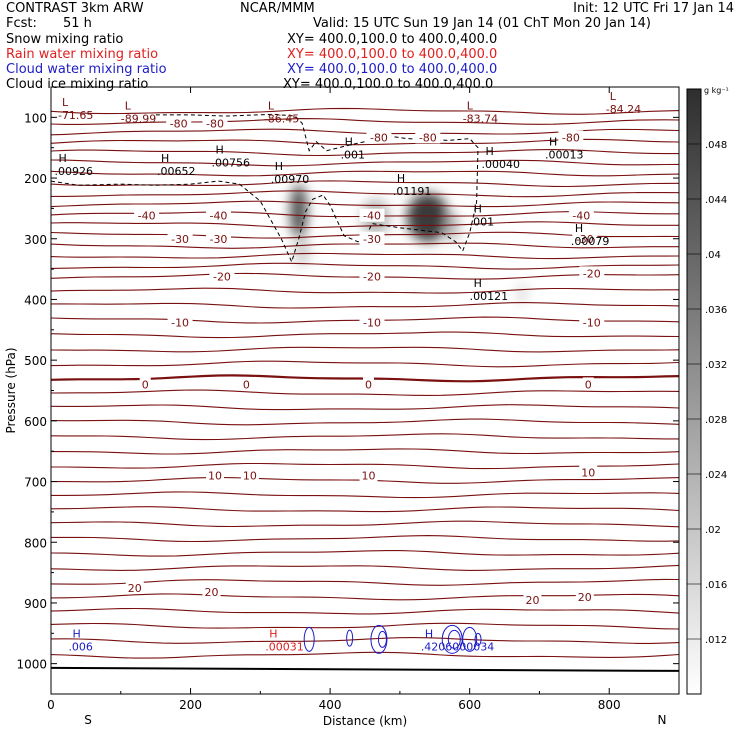  Describe the element at coordinates (716, 585) in the screenshot. I see `colorbar-tick-label: .016` at that location.